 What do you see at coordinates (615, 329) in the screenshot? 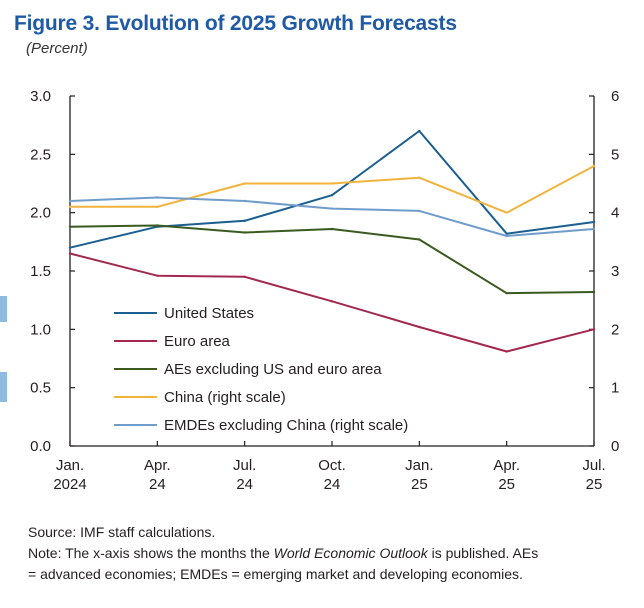
I see `right-tick-label: 2` at bounding box center [615, 329].